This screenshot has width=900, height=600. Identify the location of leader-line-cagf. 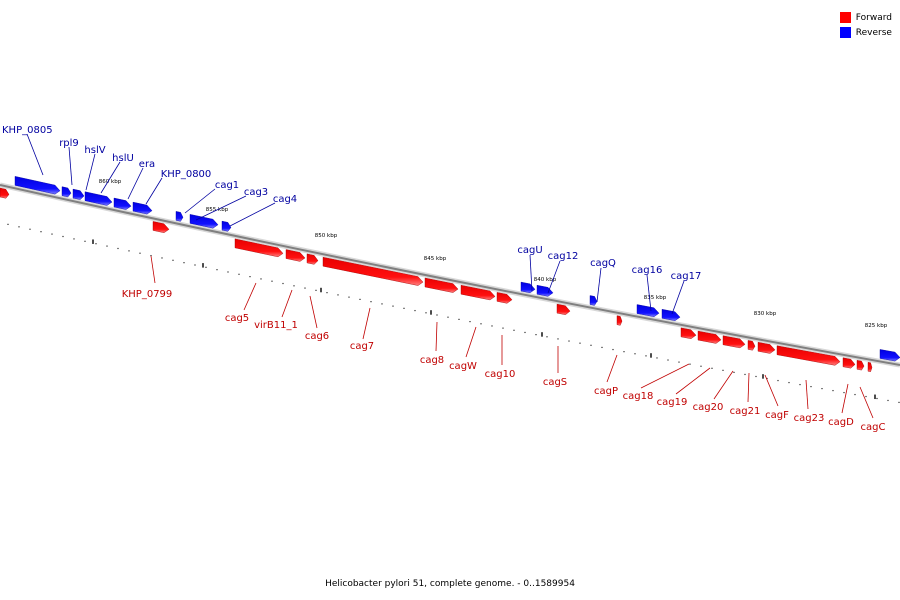
(771, 390).